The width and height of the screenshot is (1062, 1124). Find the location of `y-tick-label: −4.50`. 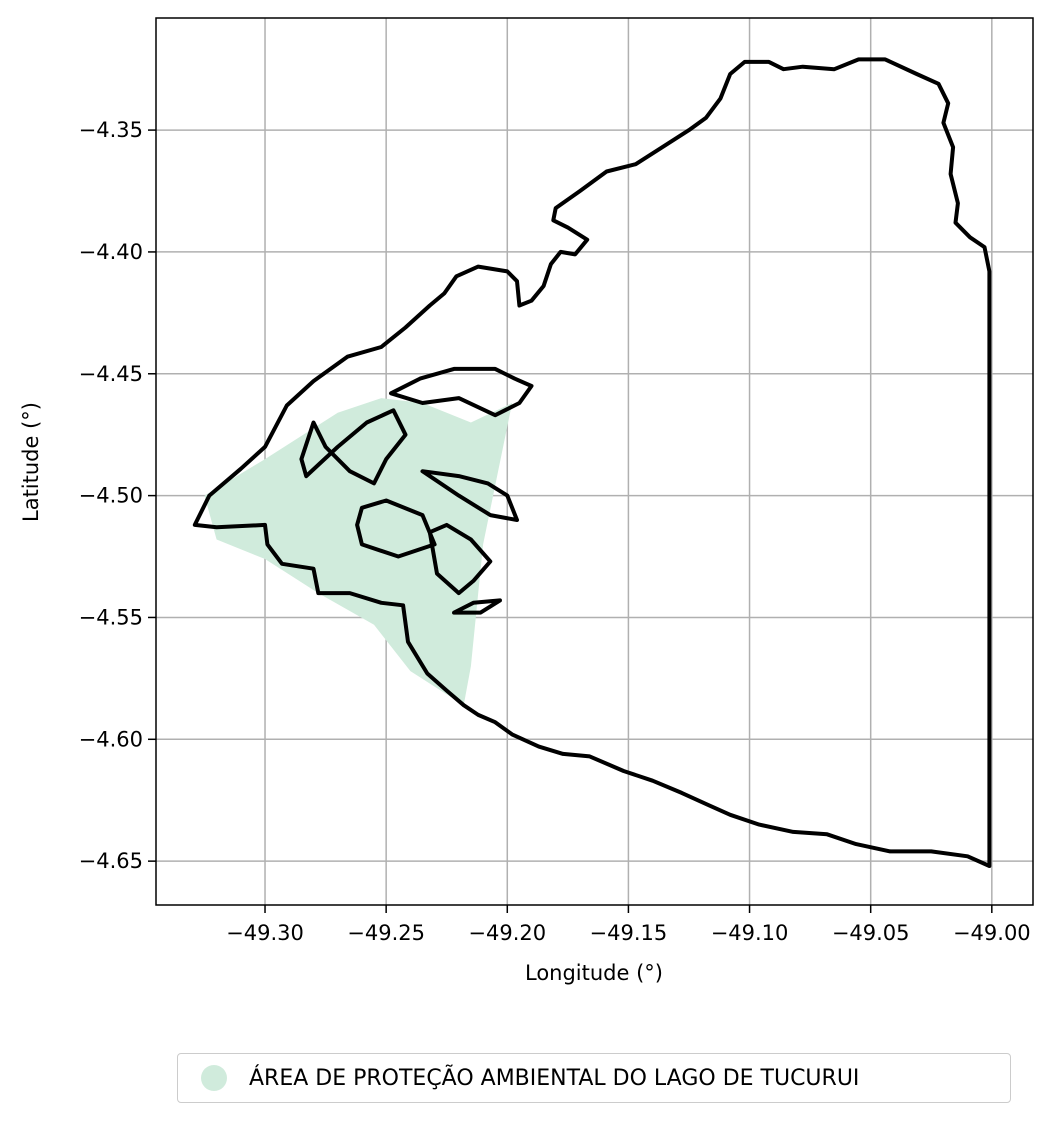

y-tick-label: −4.50 is located at coordinates (111, 496).